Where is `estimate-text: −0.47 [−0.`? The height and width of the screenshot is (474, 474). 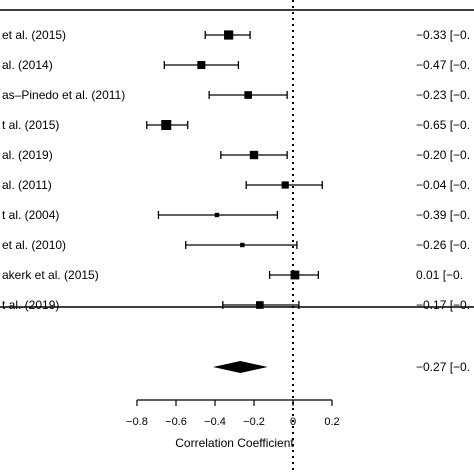
estimate-text: −0.47 [−0. is located at coordinates (443, 65).